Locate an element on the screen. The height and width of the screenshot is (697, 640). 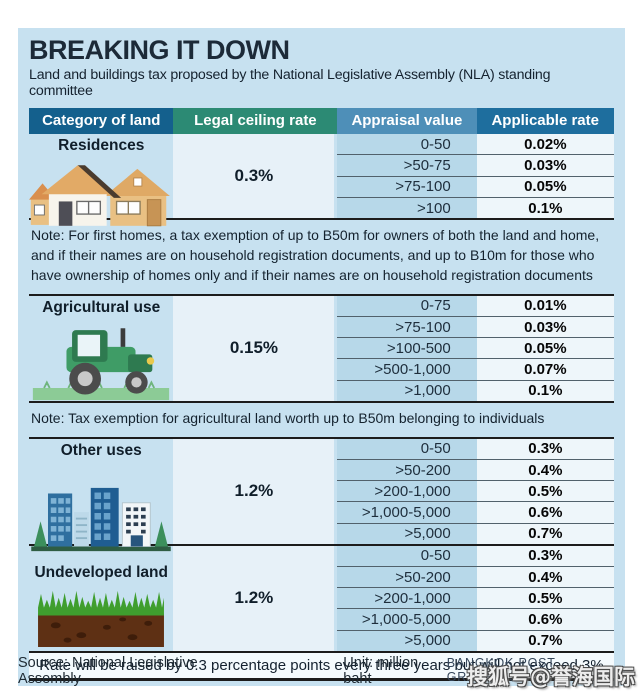
grass-soil-icon is located at coordinates (101, 616).